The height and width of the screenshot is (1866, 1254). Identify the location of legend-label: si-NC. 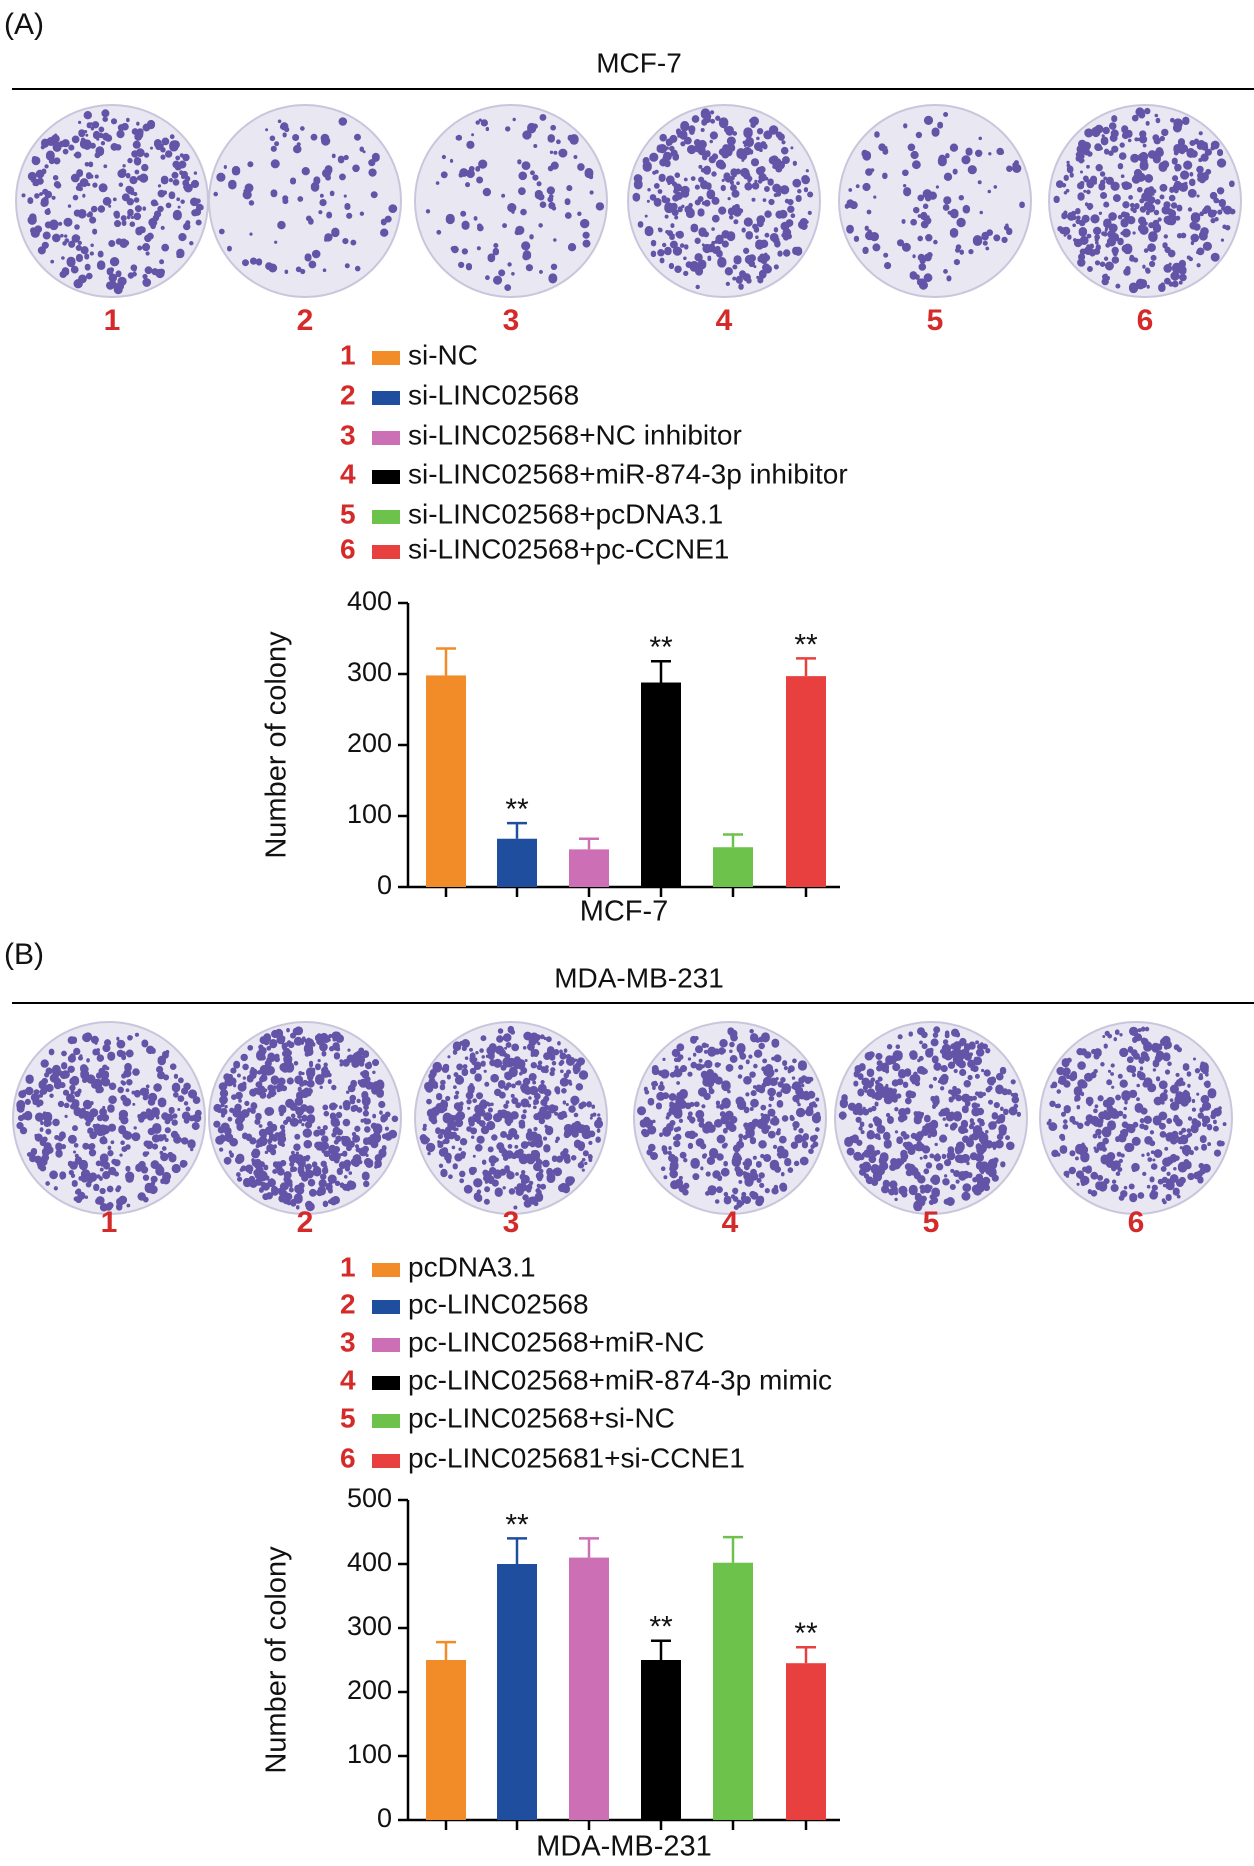
(443, 354).